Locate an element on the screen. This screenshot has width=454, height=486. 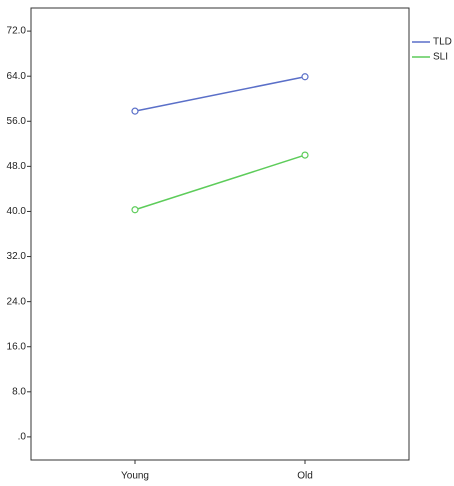
x-tick-label: Young is located at coordinates (135, 476).